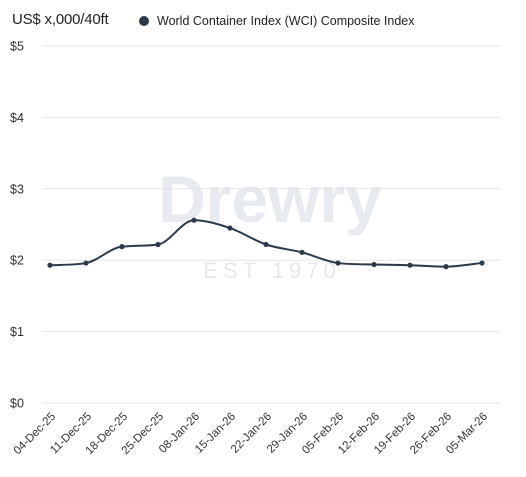 Image resolution: width=526 pixels, height=477 pixels. Describe the element at coordinates (17, 118) in the screenshot. I see `y-tick-label: $4` at that location.